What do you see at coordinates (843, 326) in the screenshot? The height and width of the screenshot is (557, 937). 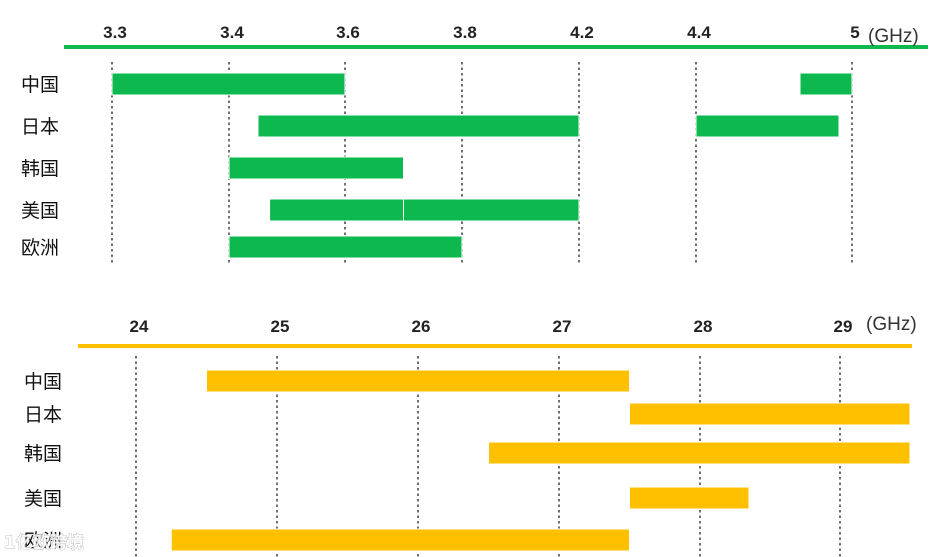 I see `x-tick-label: 29` at bounding box center [843, 326].